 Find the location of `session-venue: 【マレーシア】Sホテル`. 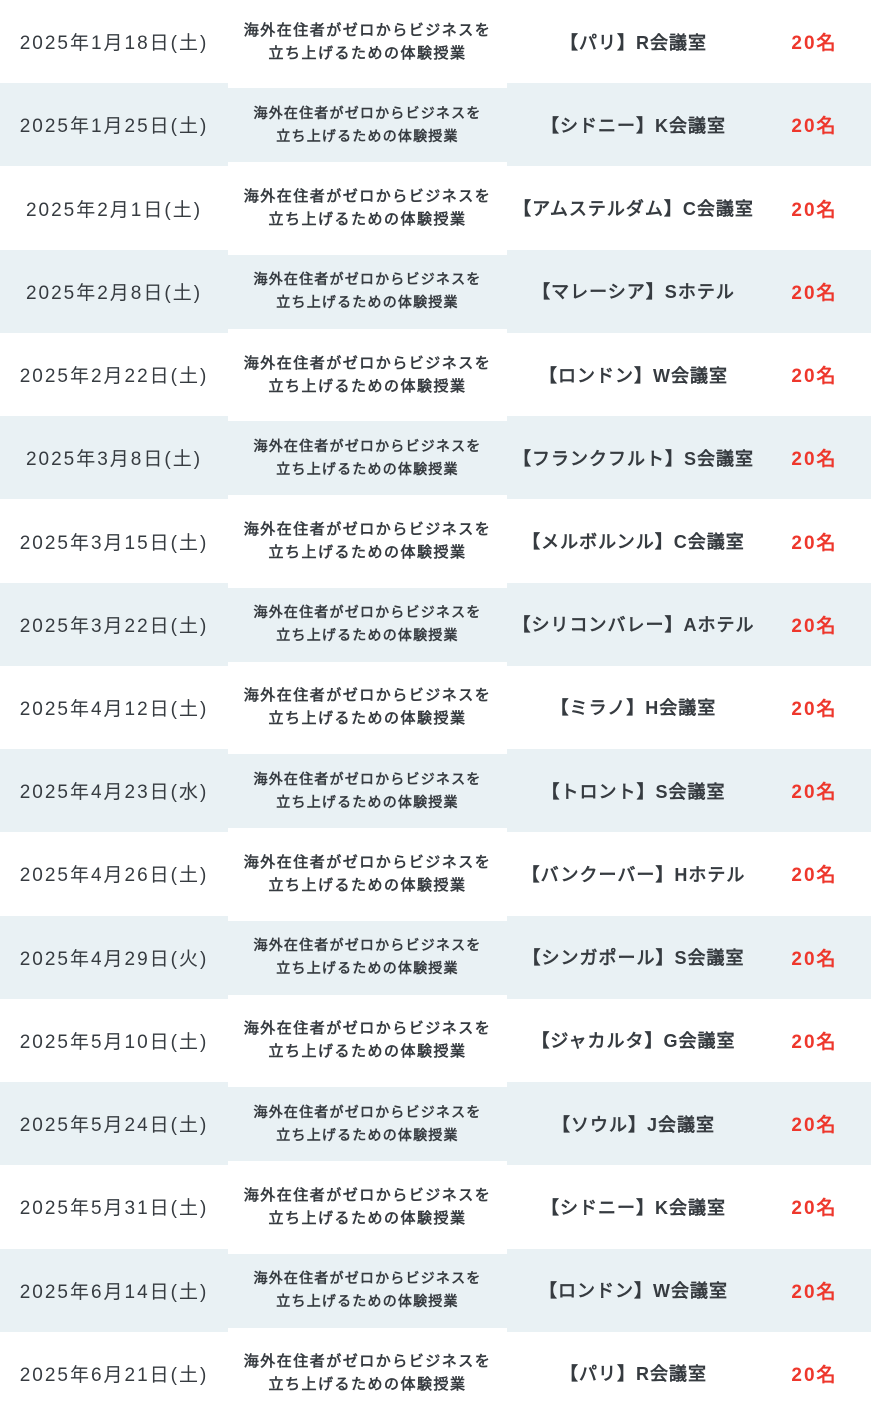

session-venue: 【マレーシア】Sホテル is located at coordinates (633, 292).